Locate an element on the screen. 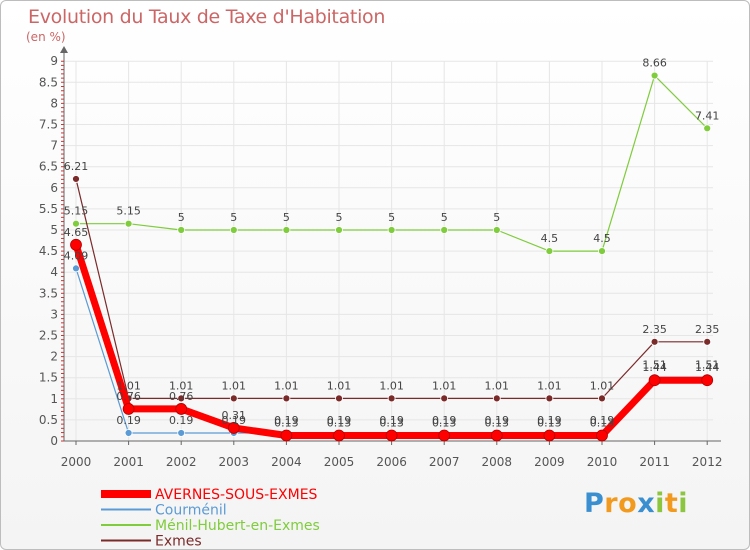 The height and width of the screenshot is (550, 750). y-tick-label: 8 is located at coordinates (54, 103).